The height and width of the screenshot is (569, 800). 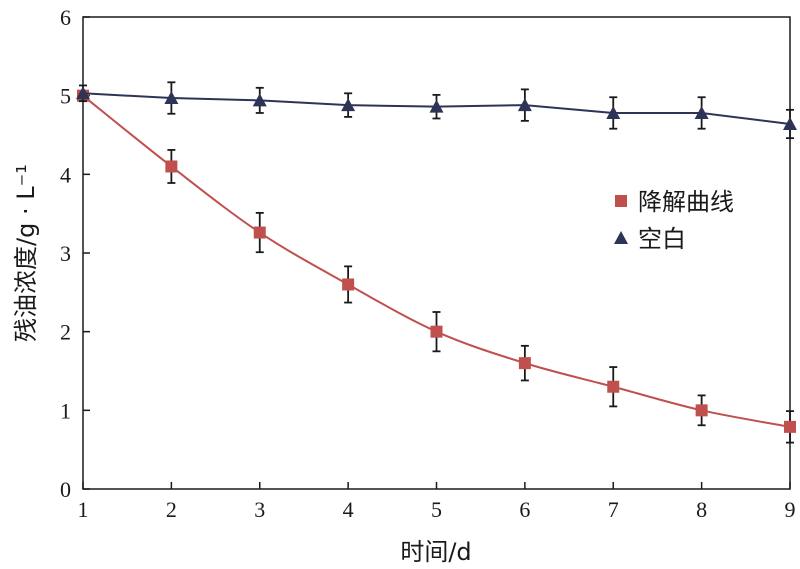 I want to click on x-tick-label: 4, so click(x=348, y=509).